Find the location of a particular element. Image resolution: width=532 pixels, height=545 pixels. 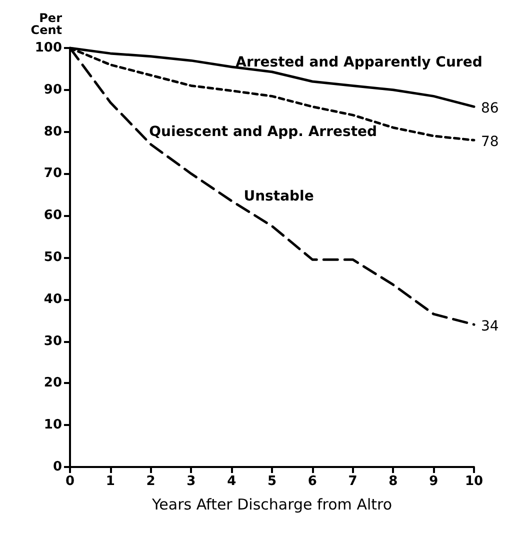

y-tick-label: 100 is located at coordinates (48, 48).